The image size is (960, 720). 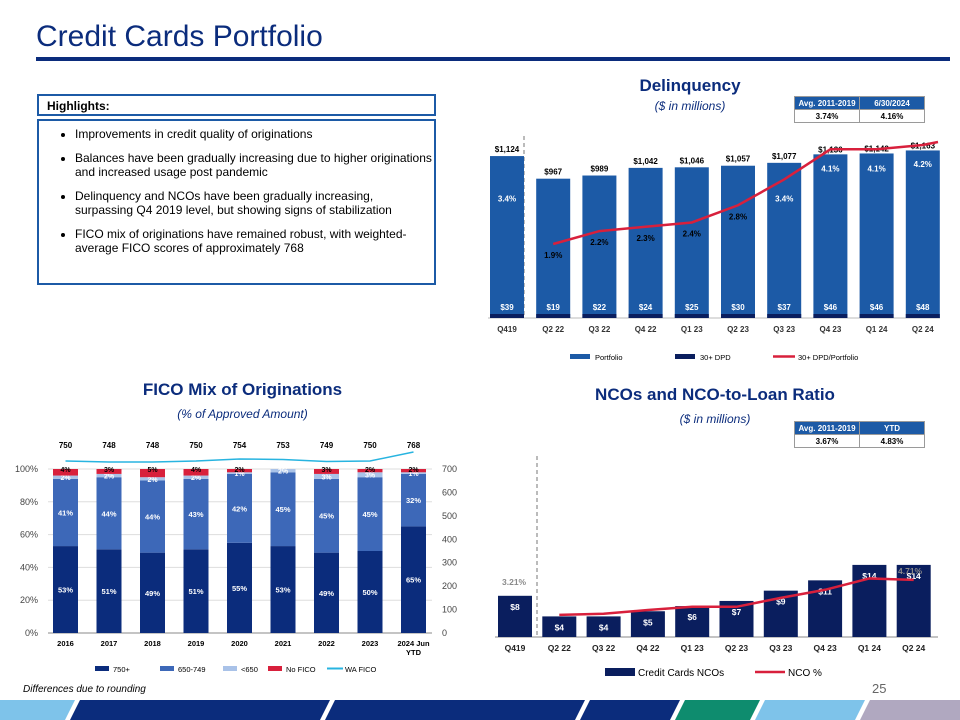 I want to click on y2-tick-label: 300, so click(x=449, y=563).